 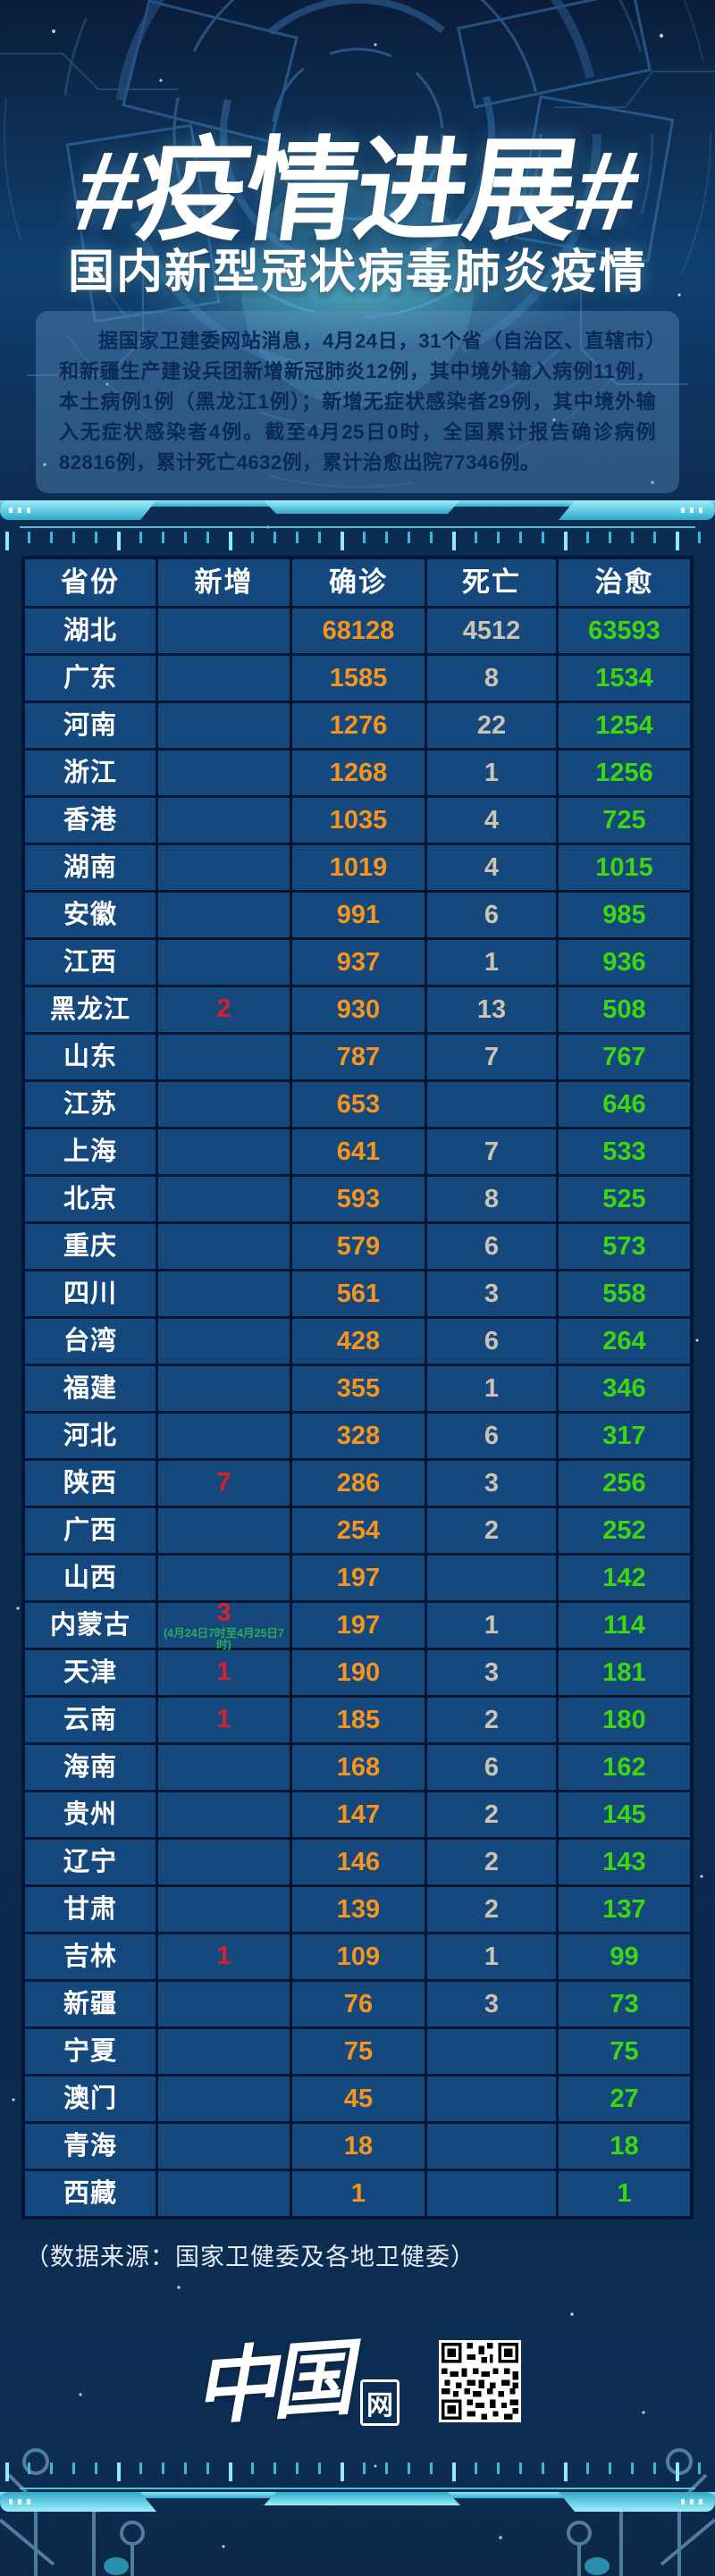 What do you see at coordinates (91, 1673) in the screenshot?
I see `province-name: 天津` at bounding box center [91, 1673].